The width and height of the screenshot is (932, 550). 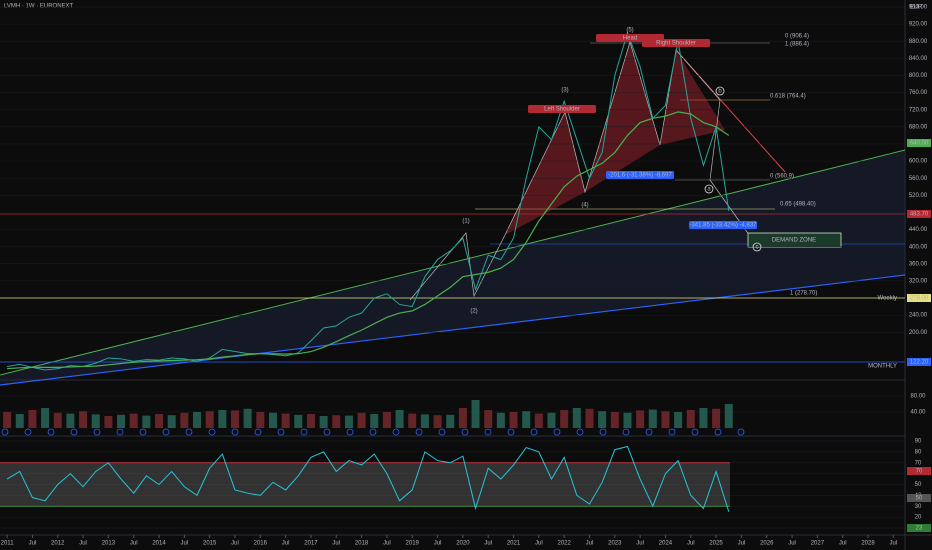 I want to click on x-tick-label: 2025, so click(x=716, y=544).